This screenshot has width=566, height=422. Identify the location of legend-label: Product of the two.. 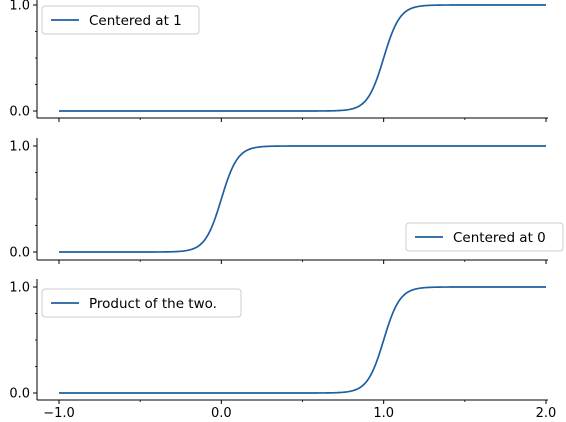
(153, 304).